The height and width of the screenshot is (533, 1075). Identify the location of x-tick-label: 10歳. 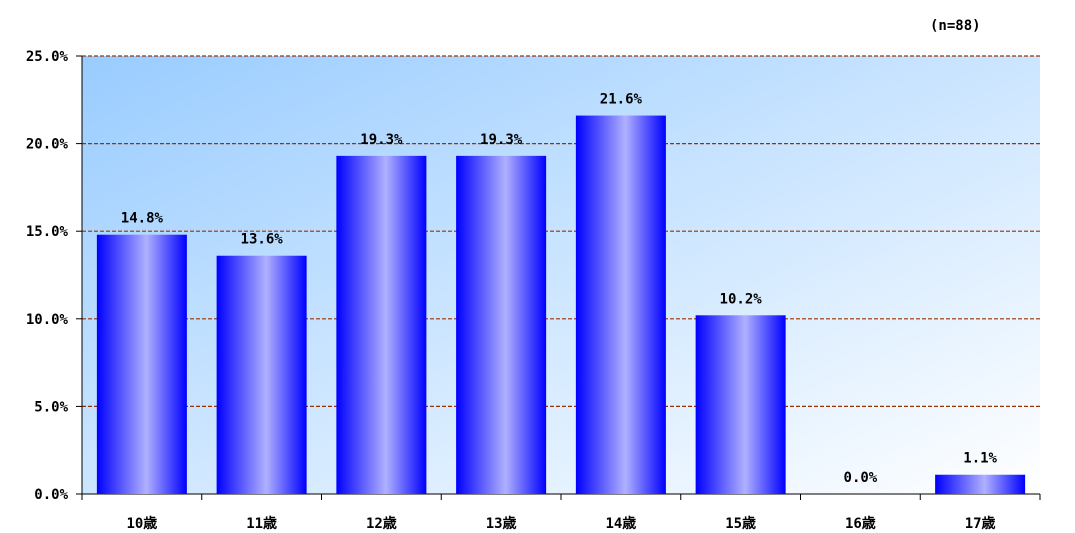
(141, 523).